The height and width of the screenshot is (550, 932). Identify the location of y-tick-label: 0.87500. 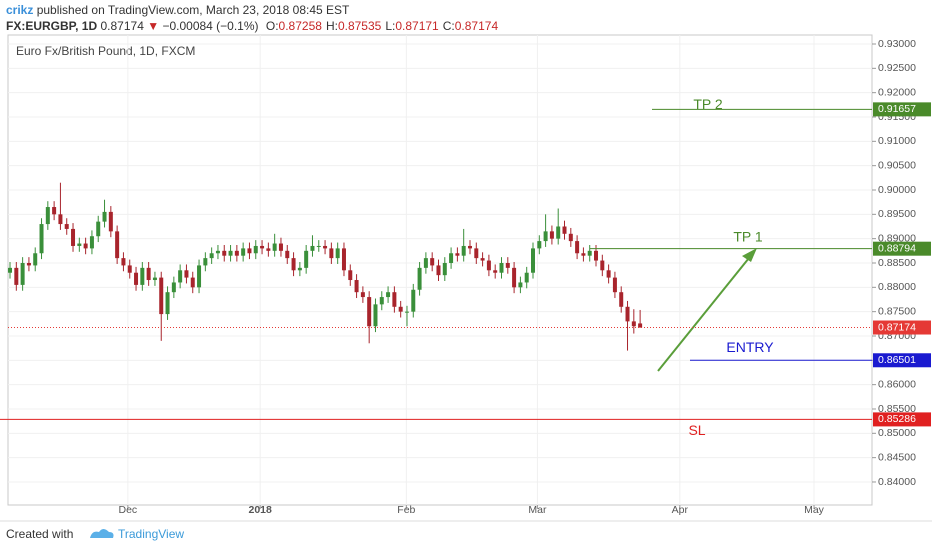
(897, 311).